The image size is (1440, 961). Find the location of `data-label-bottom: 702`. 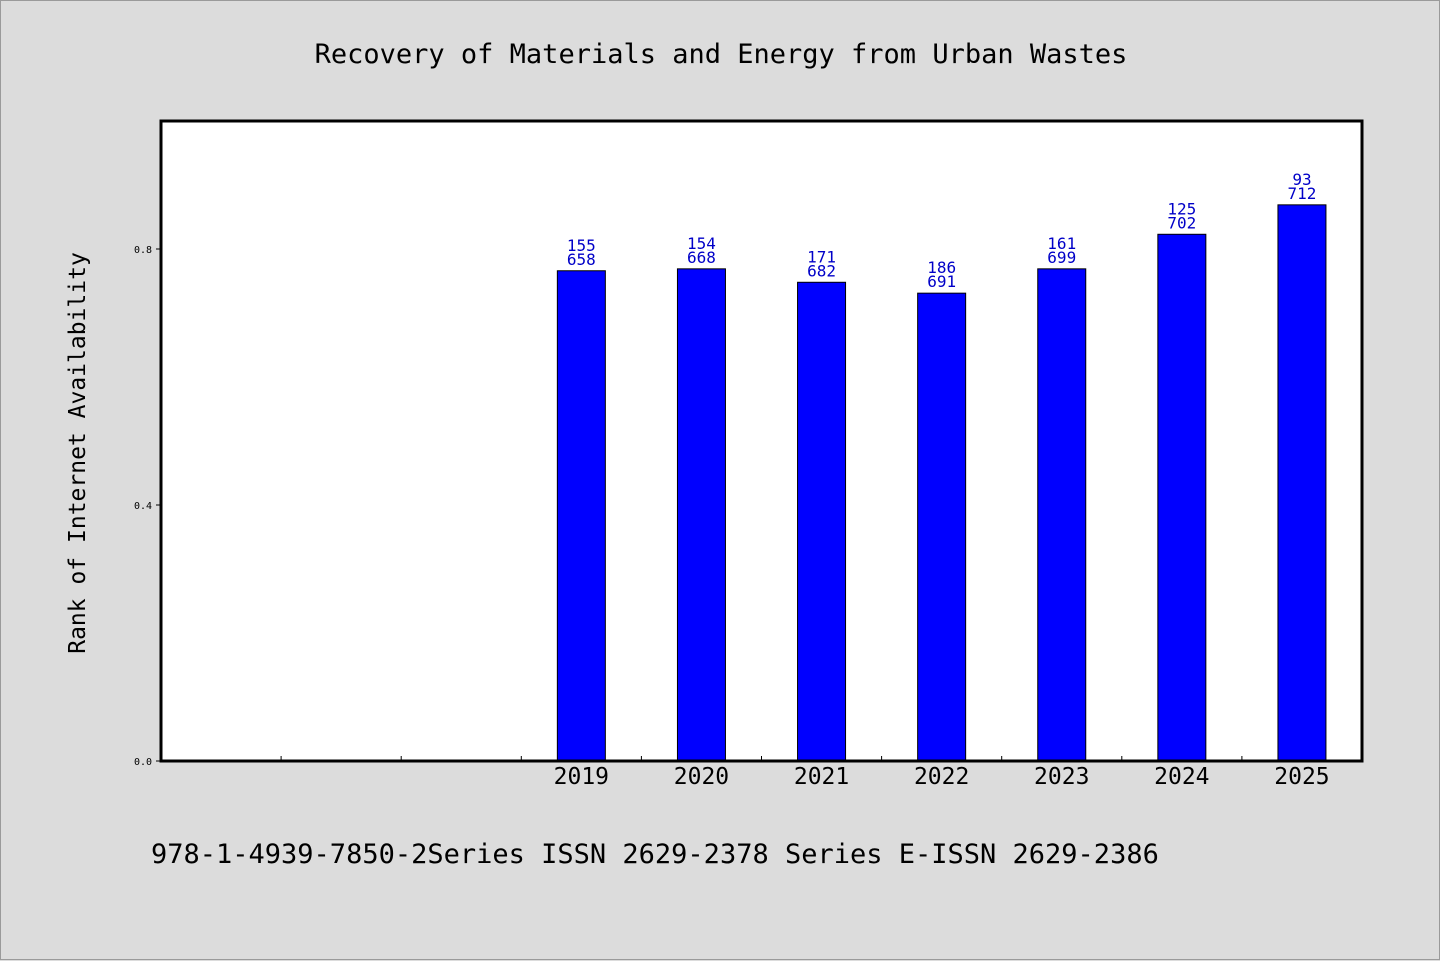

data-label-bottom: 702 is located at coordinates (1181, 222).